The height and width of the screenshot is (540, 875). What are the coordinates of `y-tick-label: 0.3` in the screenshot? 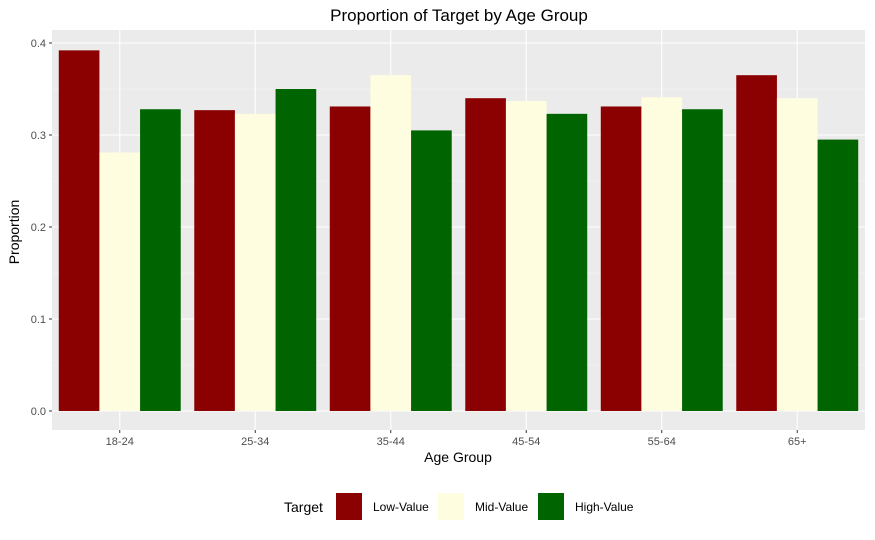 It's located at (38, 136).